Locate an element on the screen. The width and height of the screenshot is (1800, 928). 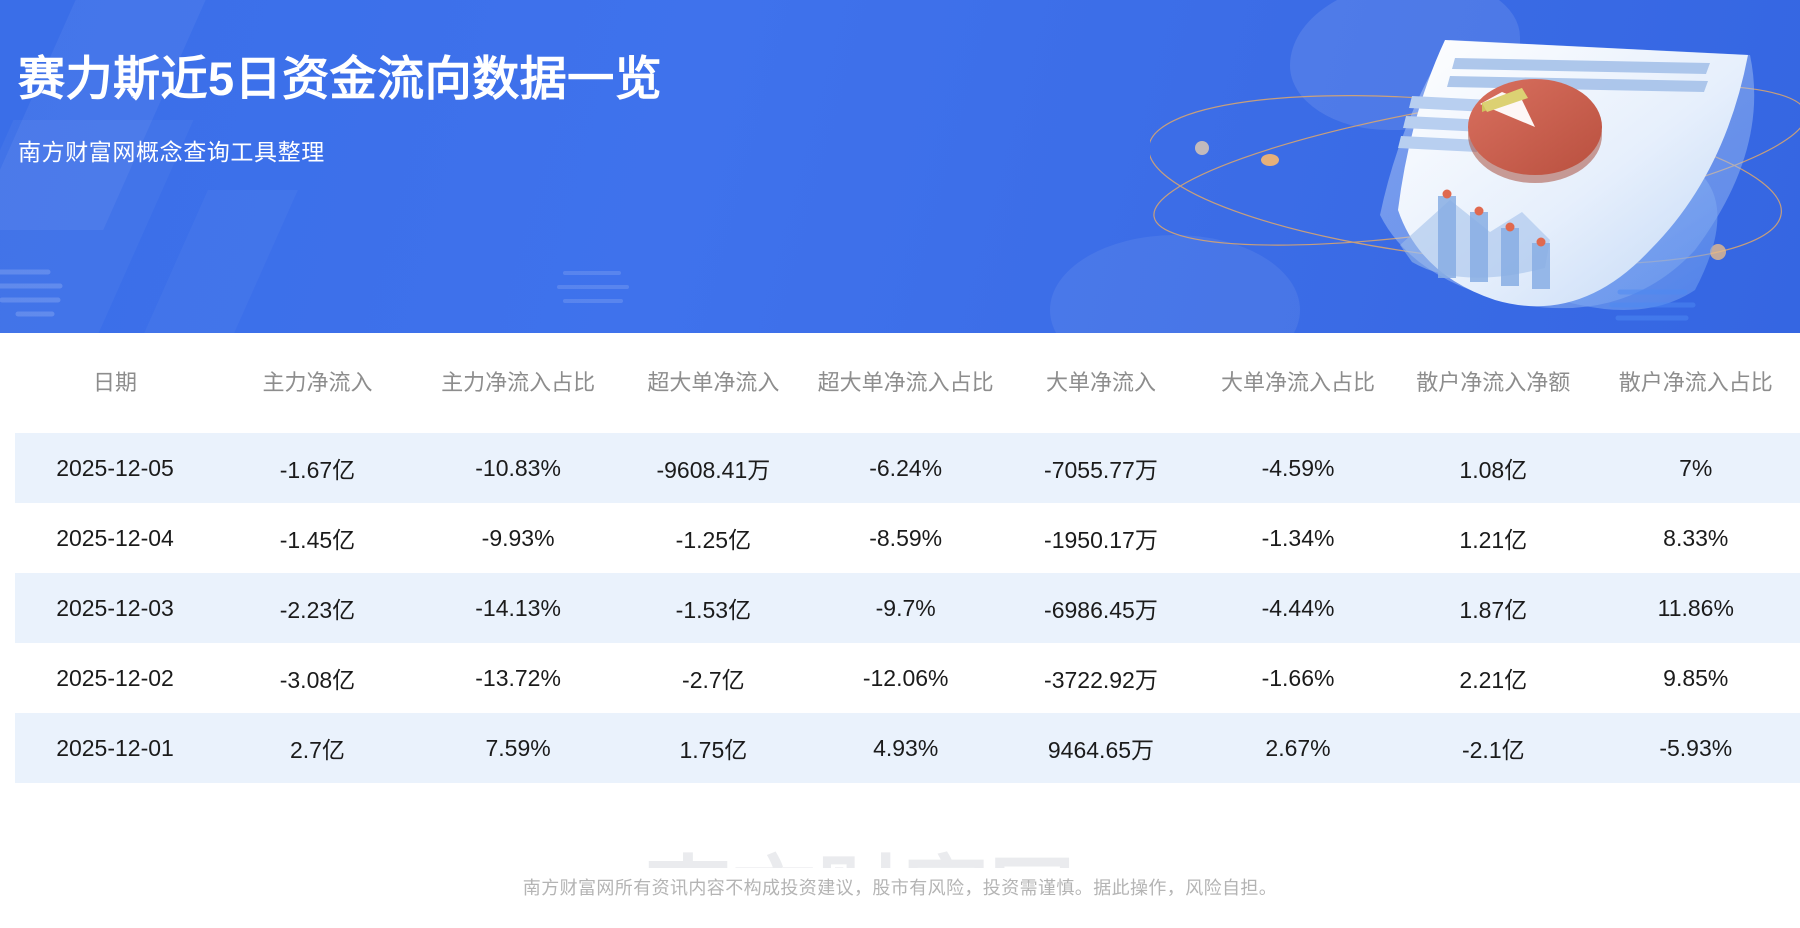
cell-date: 2025-12-05 is located at coordinates (115, 468).